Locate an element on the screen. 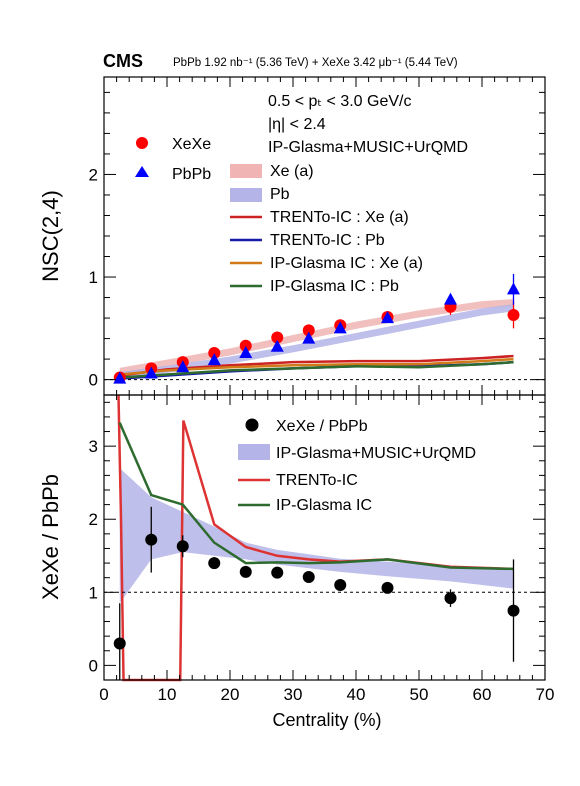  bot-series-3-line is located at coordinates (316, 496).